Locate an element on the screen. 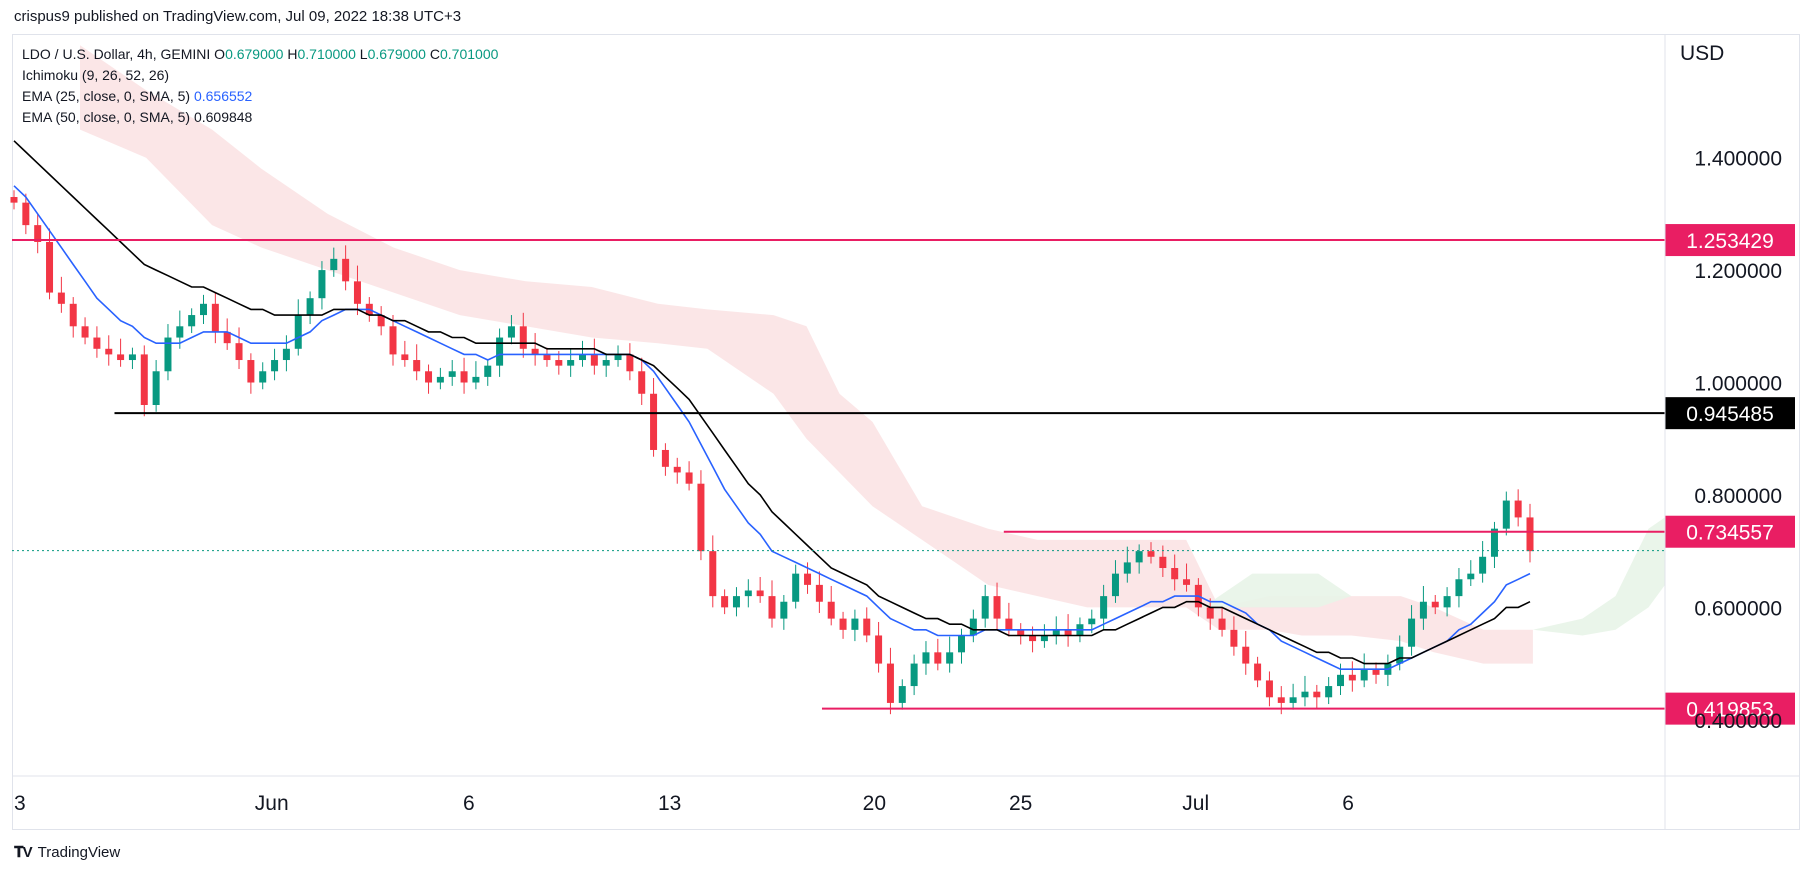 The width and height of the screenshot is (1813, 876). x-tick-label: 6 is located at coordinates (469, 803).